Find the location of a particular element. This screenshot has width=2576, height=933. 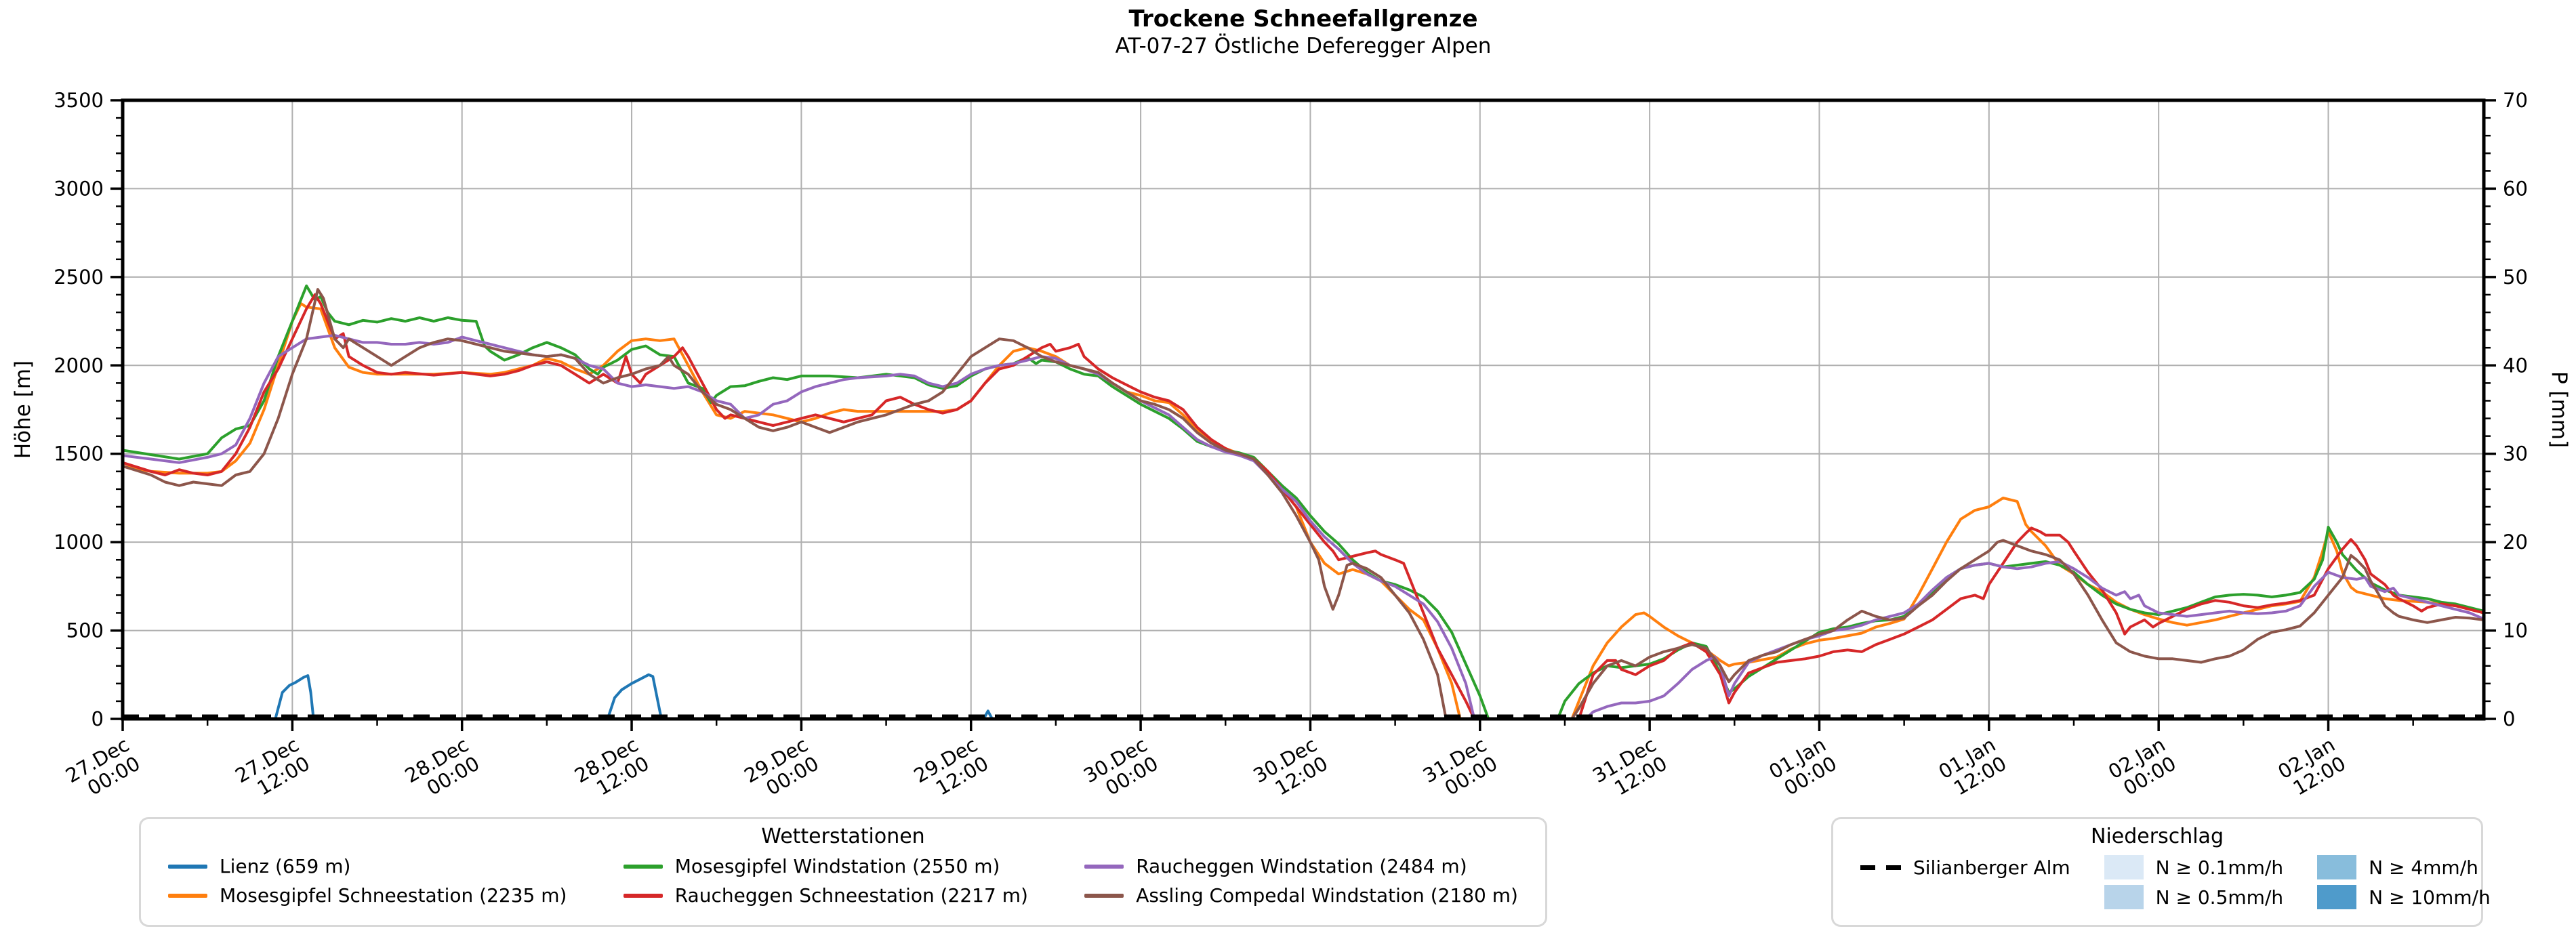

legend-dashed-line-swatch is located at coordinates (1881, 867).